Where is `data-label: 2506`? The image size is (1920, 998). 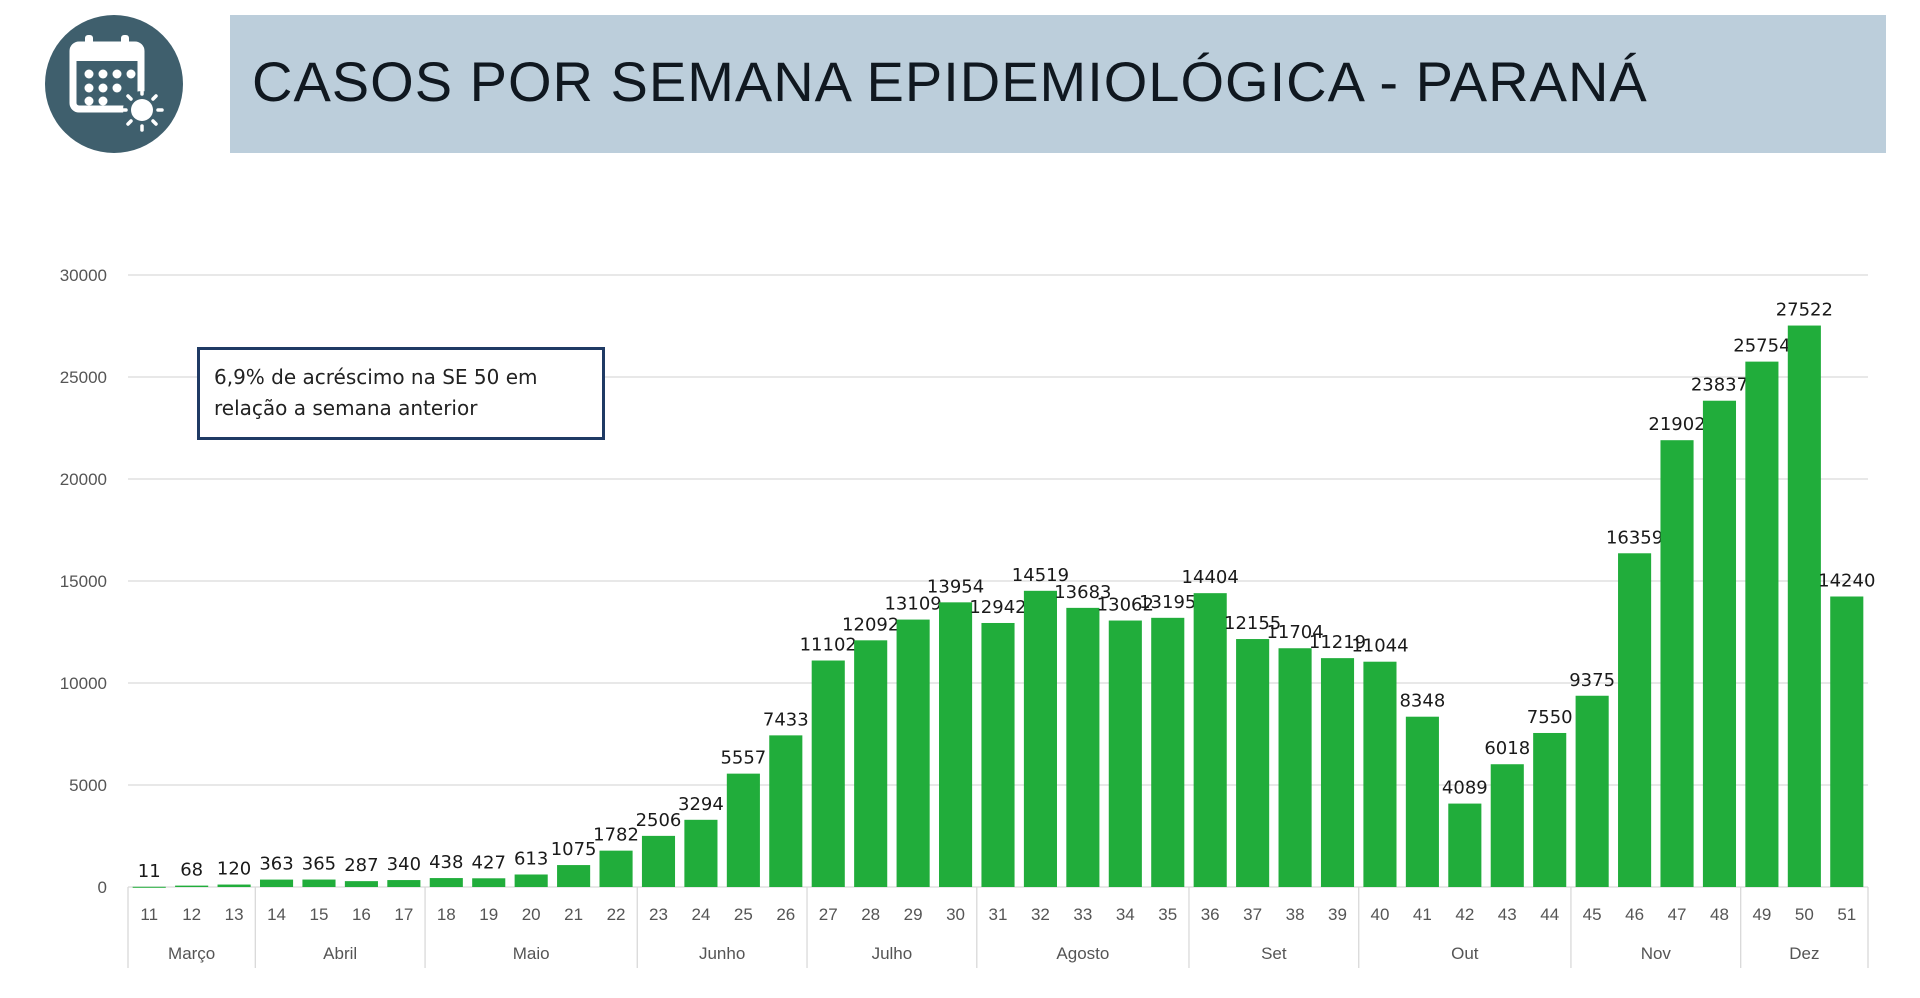 data-label: 2506 is located at coordinates (659, 820).